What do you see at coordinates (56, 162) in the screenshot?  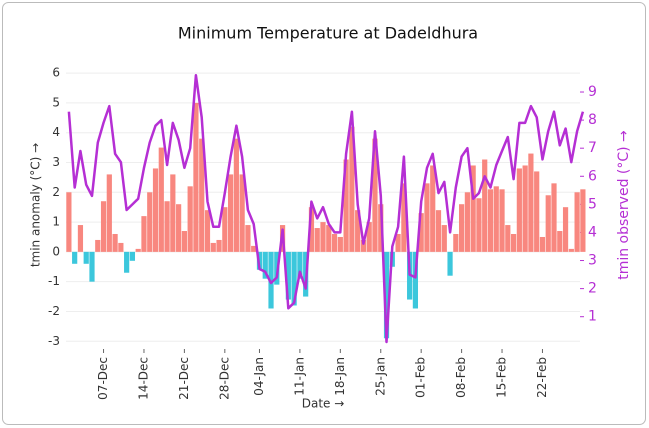 I see `y-tick-label: 3` at bounding box center [56, 162].